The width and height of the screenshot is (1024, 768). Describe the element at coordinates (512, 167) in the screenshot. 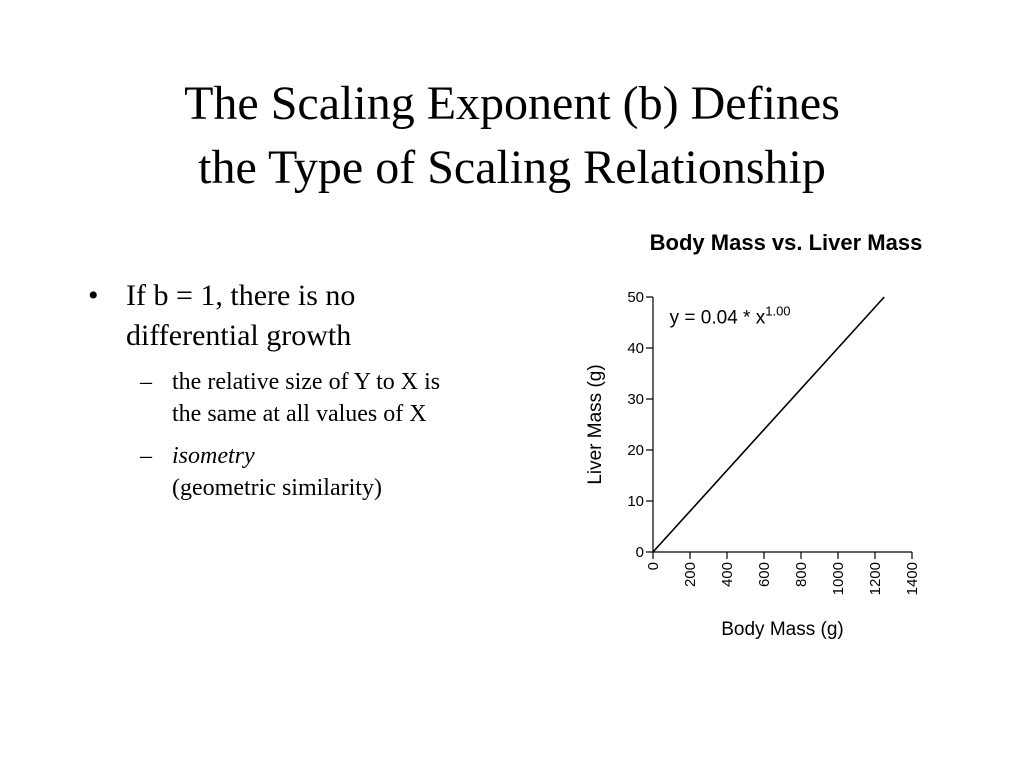

I see `slide-title-line-2: the Type of Scaling Relationship` at that location.